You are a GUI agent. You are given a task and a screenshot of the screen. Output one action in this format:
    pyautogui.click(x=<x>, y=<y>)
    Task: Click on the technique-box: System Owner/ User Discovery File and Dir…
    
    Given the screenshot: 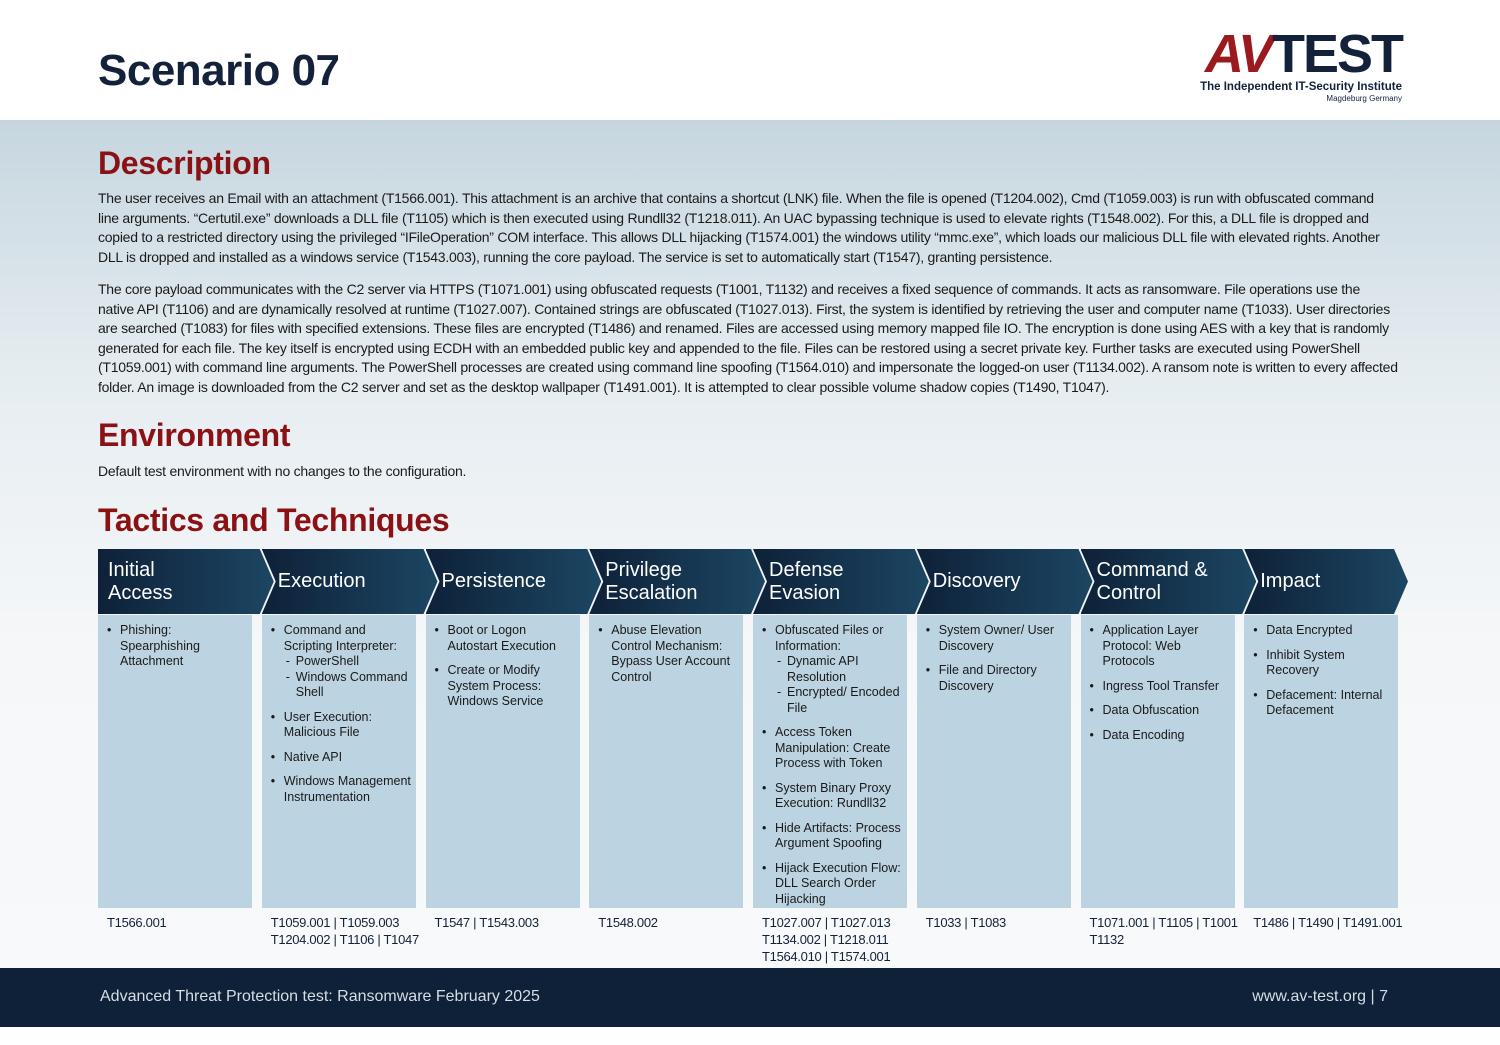 What is the action you would take?
    pyautogui.click(x=993, y=761)
    